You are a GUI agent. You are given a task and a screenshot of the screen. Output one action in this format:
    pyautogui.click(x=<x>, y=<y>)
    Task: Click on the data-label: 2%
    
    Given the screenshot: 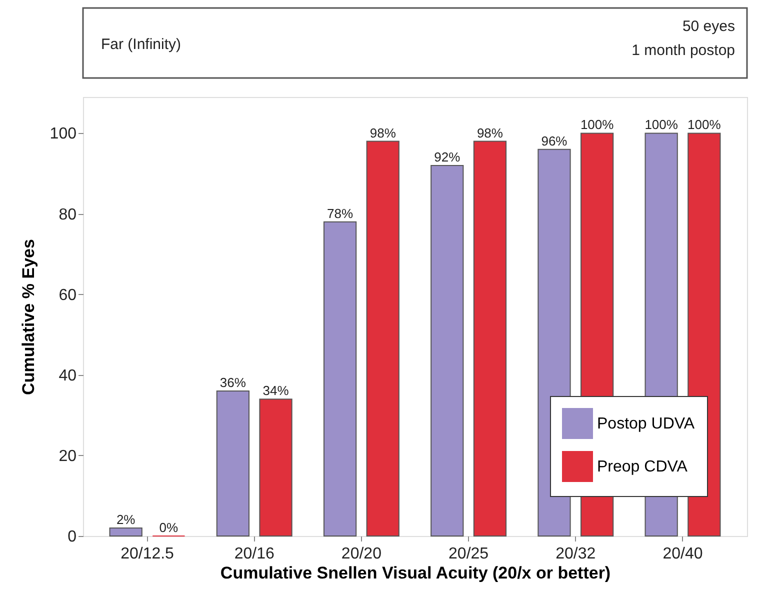 What is the action you would take?
    pyautogui.click(x=126, y=519)
    